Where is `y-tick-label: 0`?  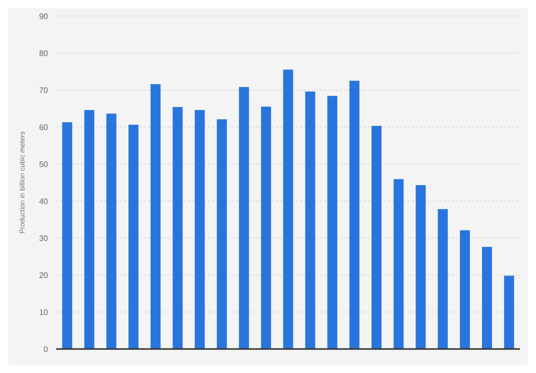
y-tick-label: 0 is located at coordinates (46, 349).